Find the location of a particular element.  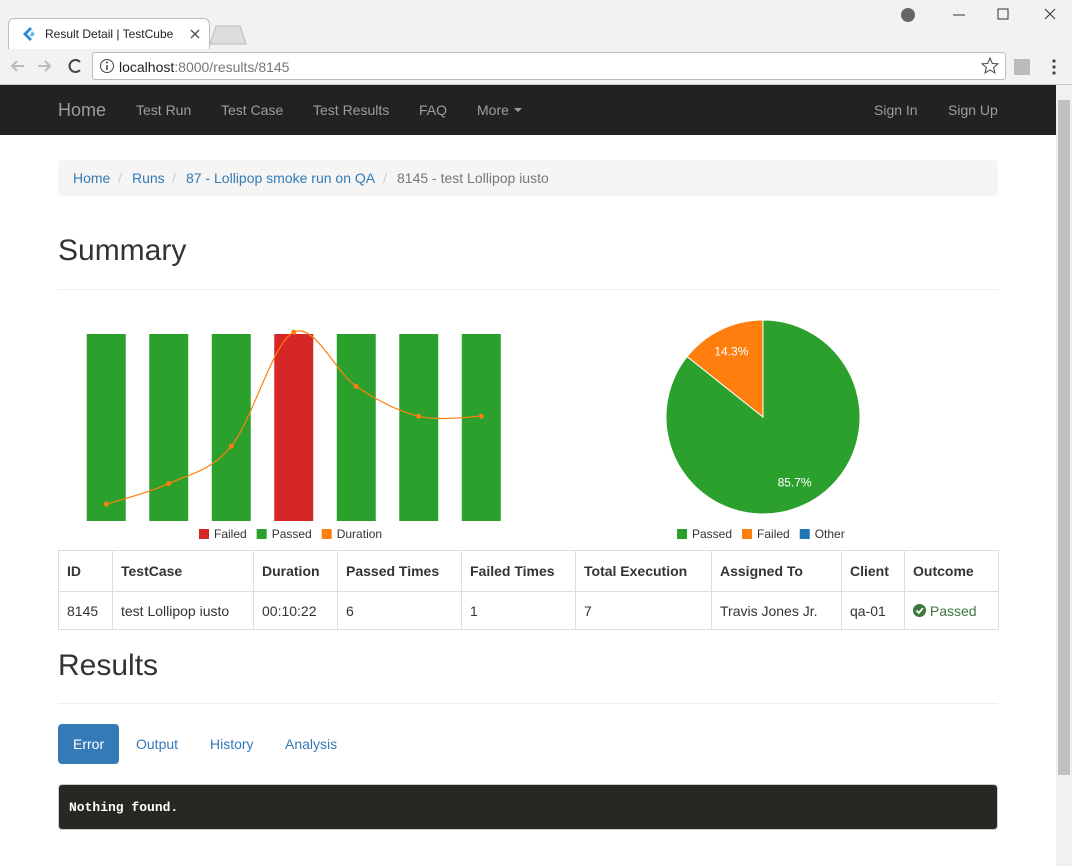

info-icon is located at coordinates (107, 66).